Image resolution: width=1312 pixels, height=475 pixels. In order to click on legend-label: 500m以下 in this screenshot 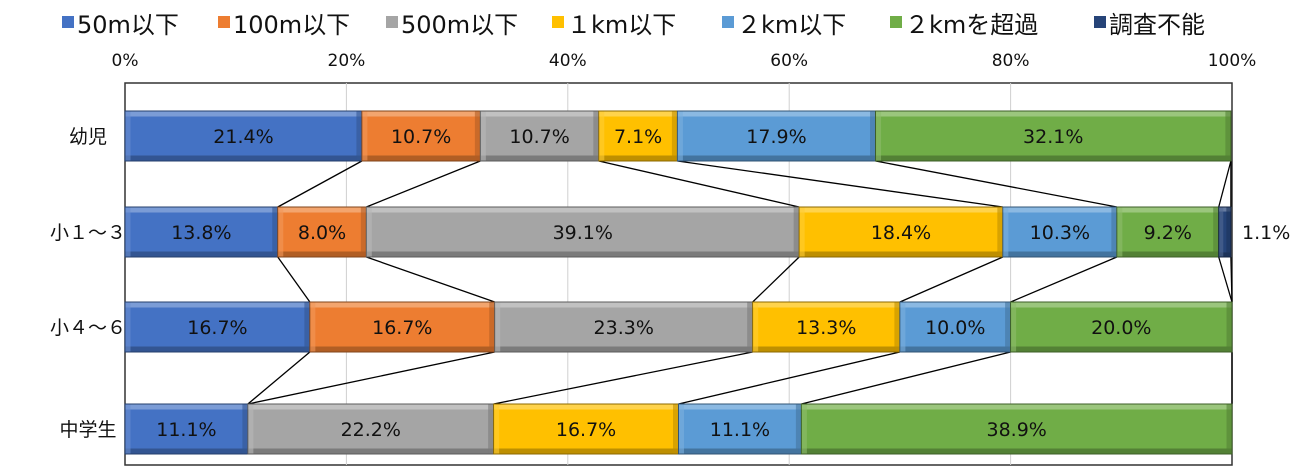, I will do `click(460, 24)`.